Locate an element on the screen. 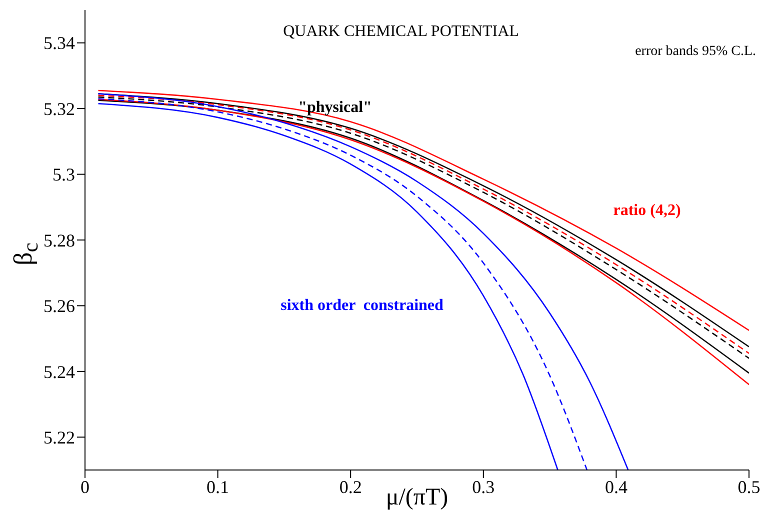  y-tick-label: 5.24 is located at coordinates (59, 372).